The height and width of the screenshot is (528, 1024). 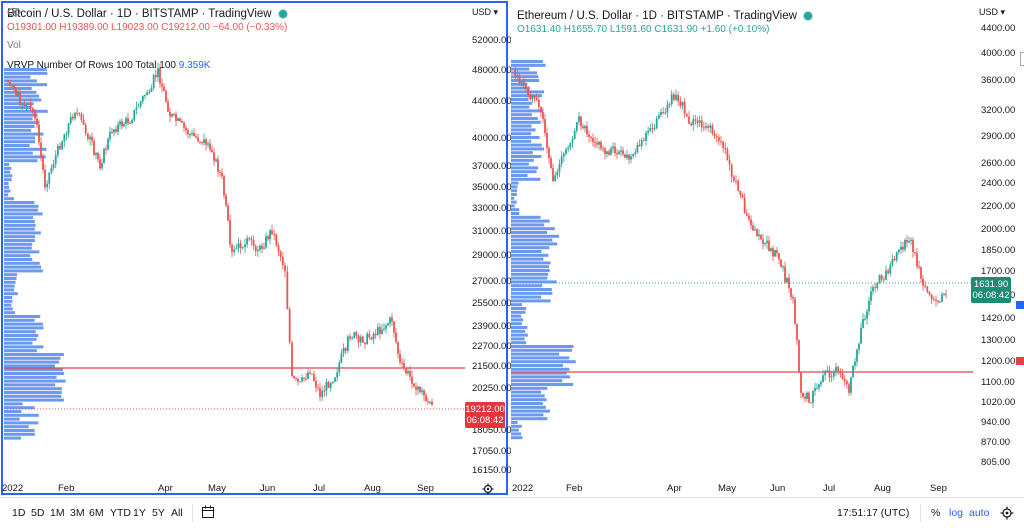 I want to click on btc-last-price-tag: 19212.00 06:08:42, so click(x=485, y=415).